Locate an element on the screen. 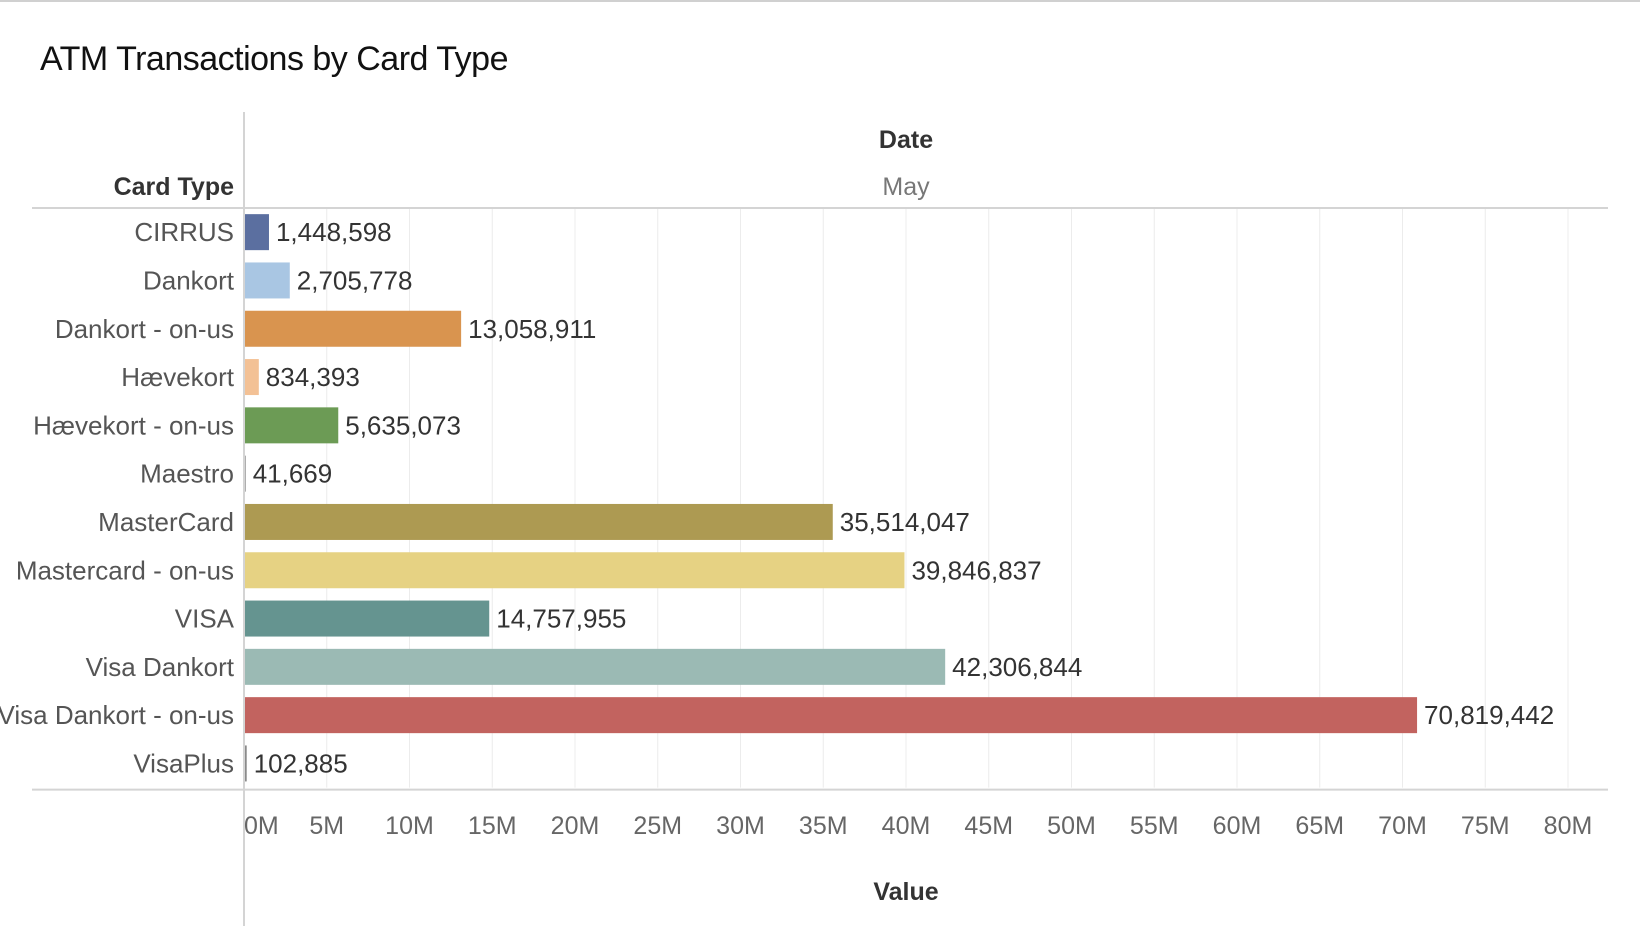 The height and width of the screenshot is (930, 1640). category-label: Hævekort - on-us is located at coordinates (133, 425).